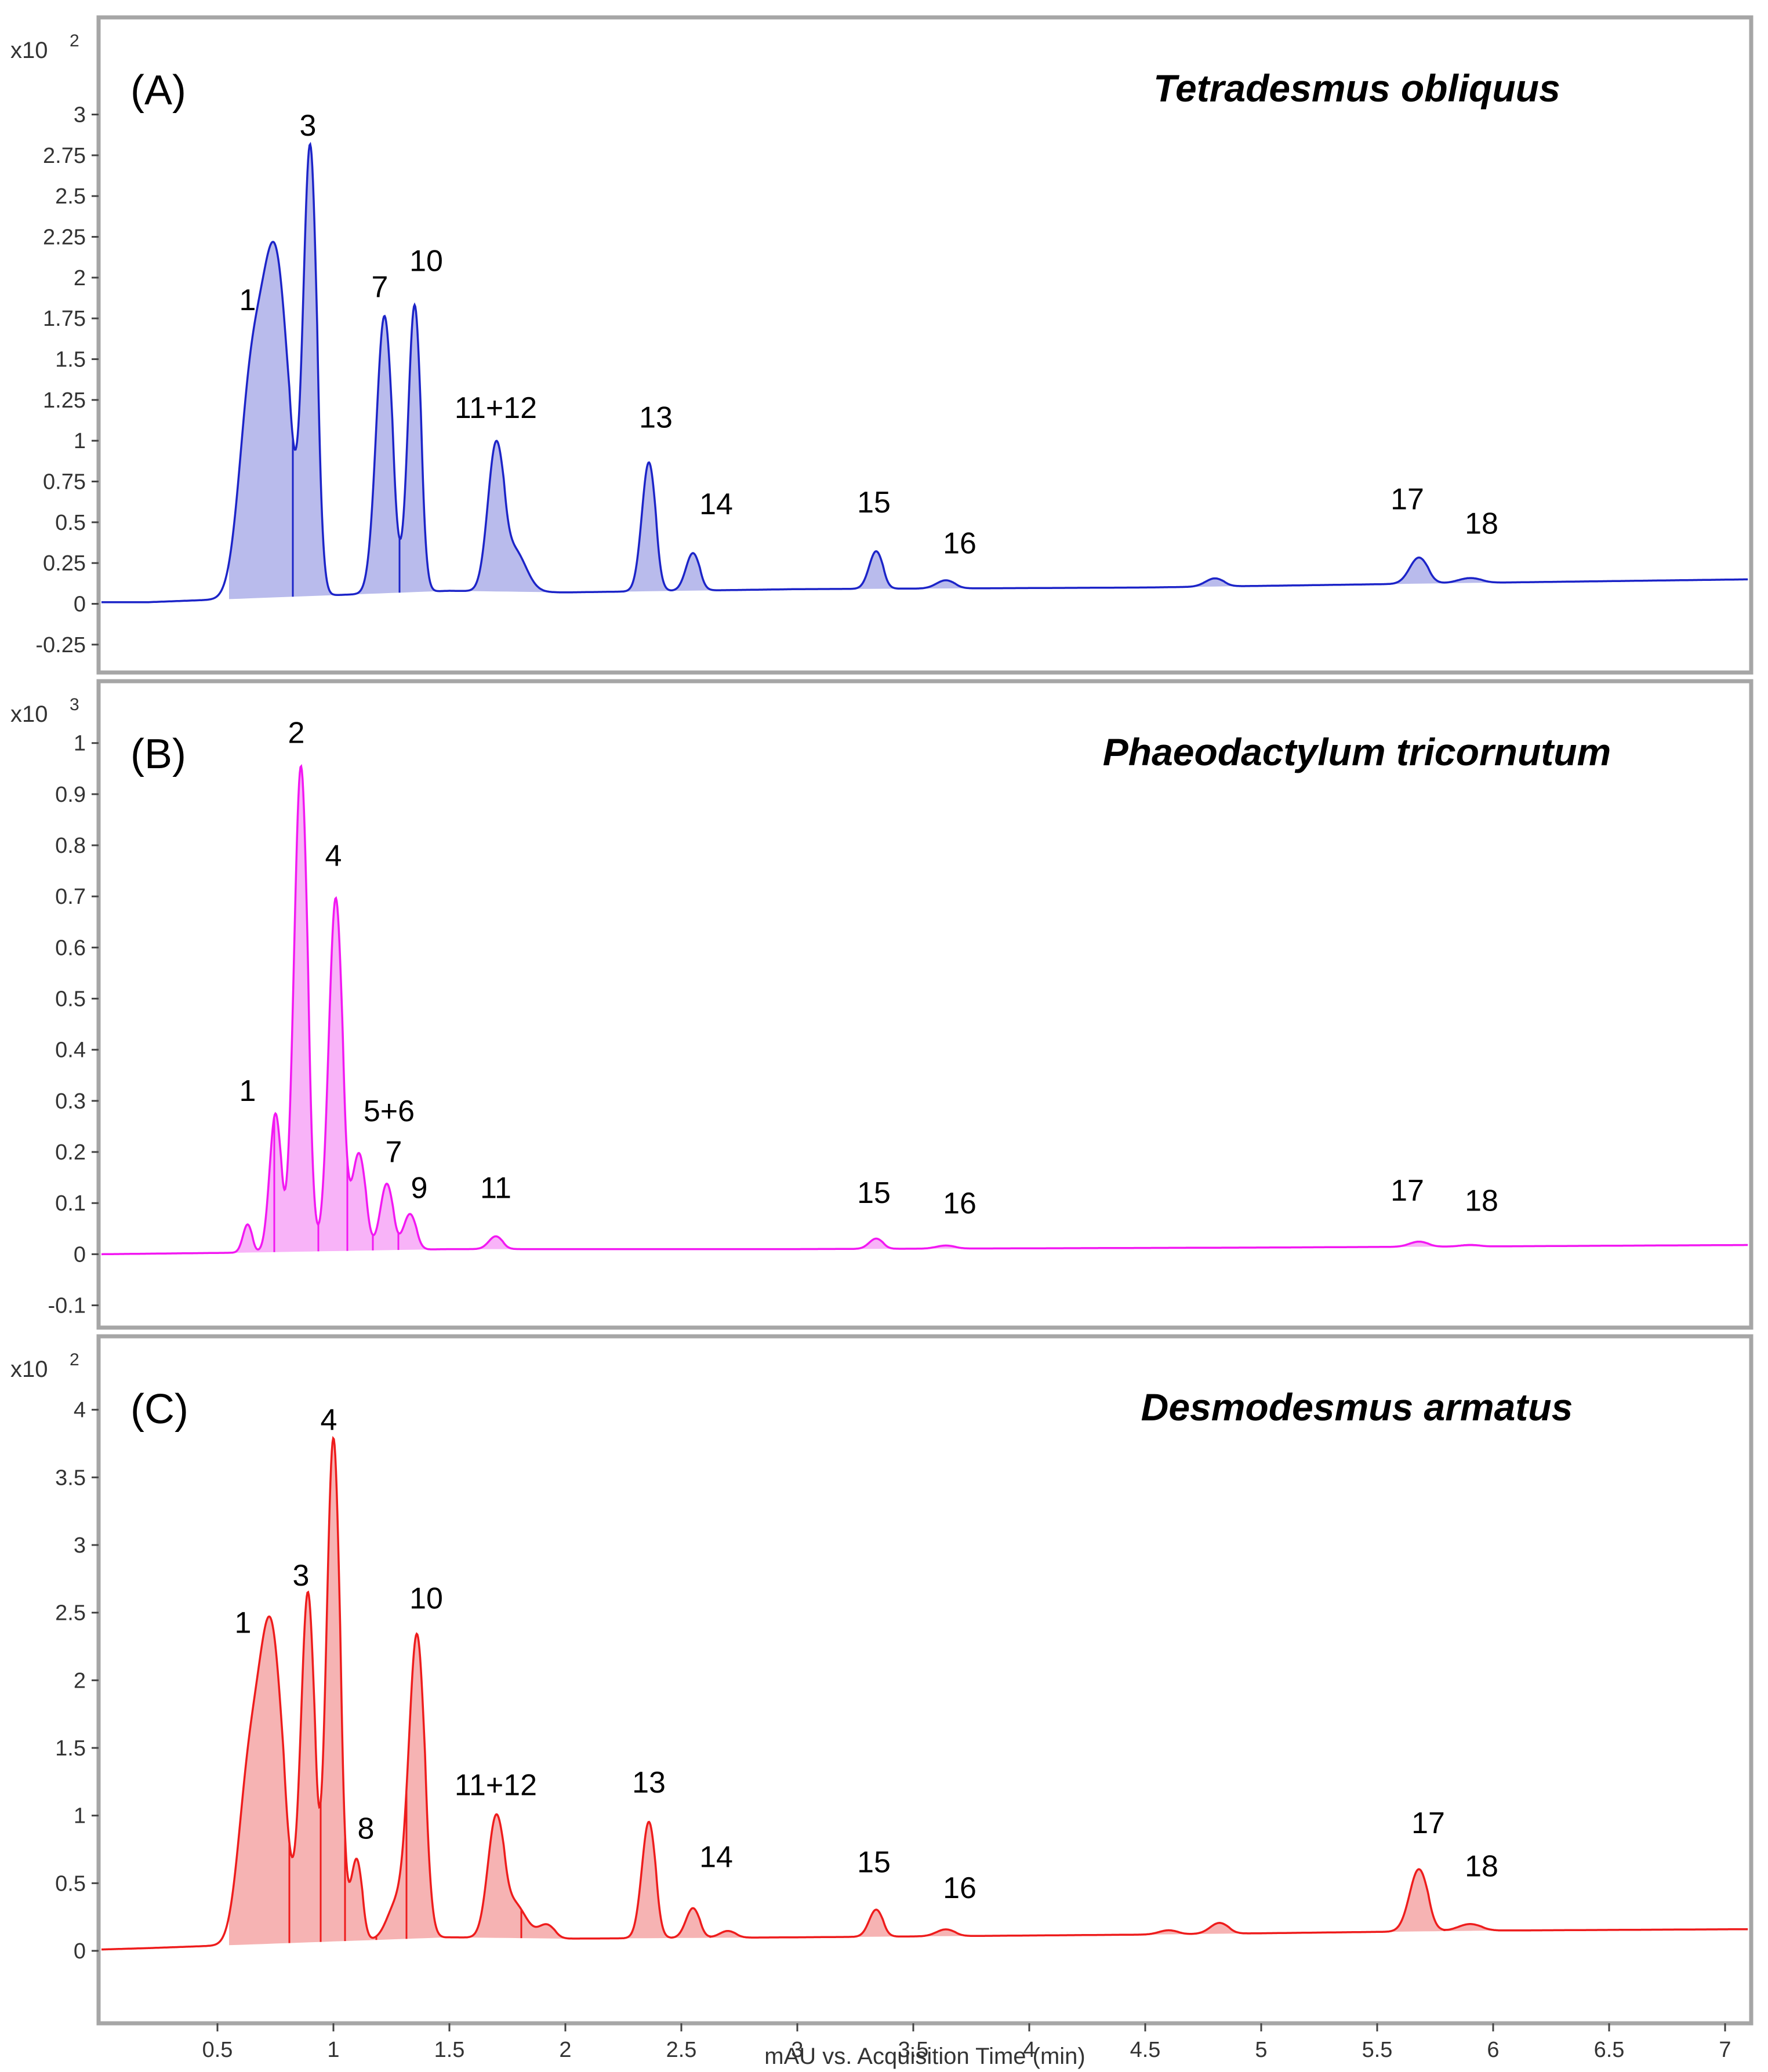 The height and width of the screenshot is (2072, 1768). I want to click on y-tick-label: 2.75, so click(64, 156).